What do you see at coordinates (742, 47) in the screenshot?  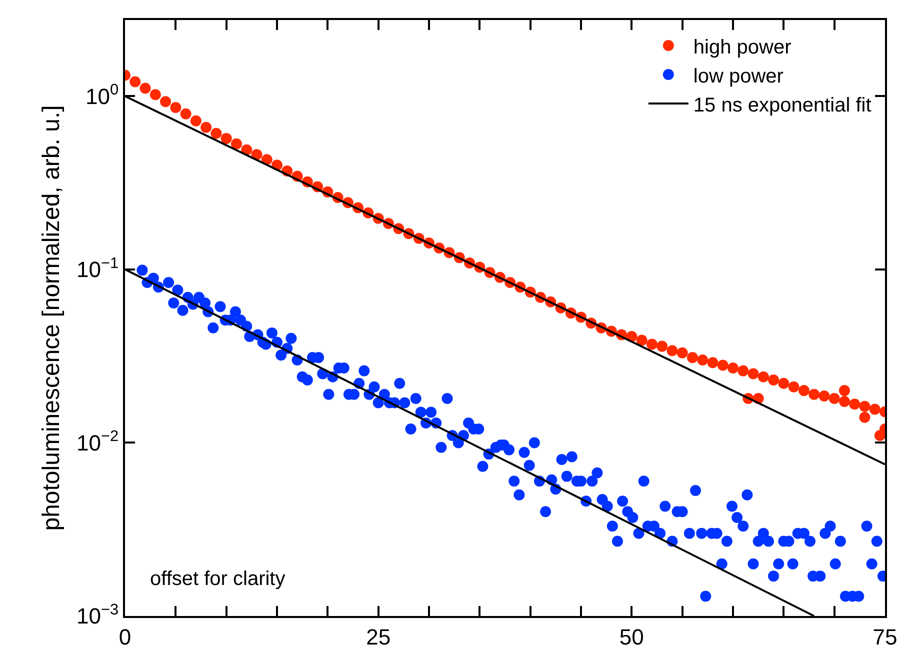 I see `legend-label: high power` at bounding box center [742, 47].